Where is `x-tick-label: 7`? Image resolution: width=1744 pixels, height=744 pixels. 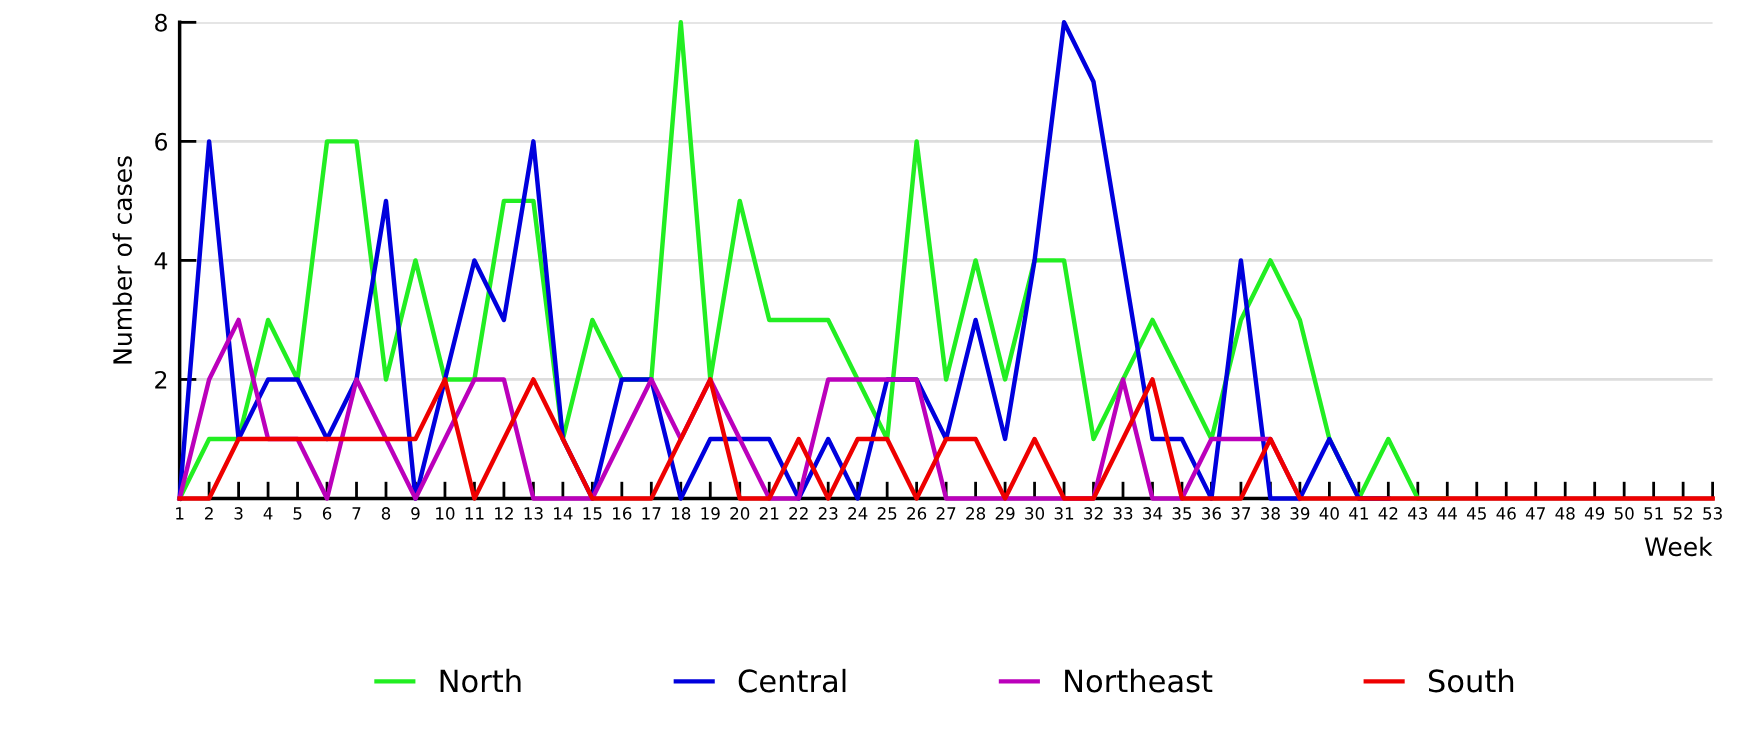
x-tick-label: 7 is located at coordinates (356, 513).